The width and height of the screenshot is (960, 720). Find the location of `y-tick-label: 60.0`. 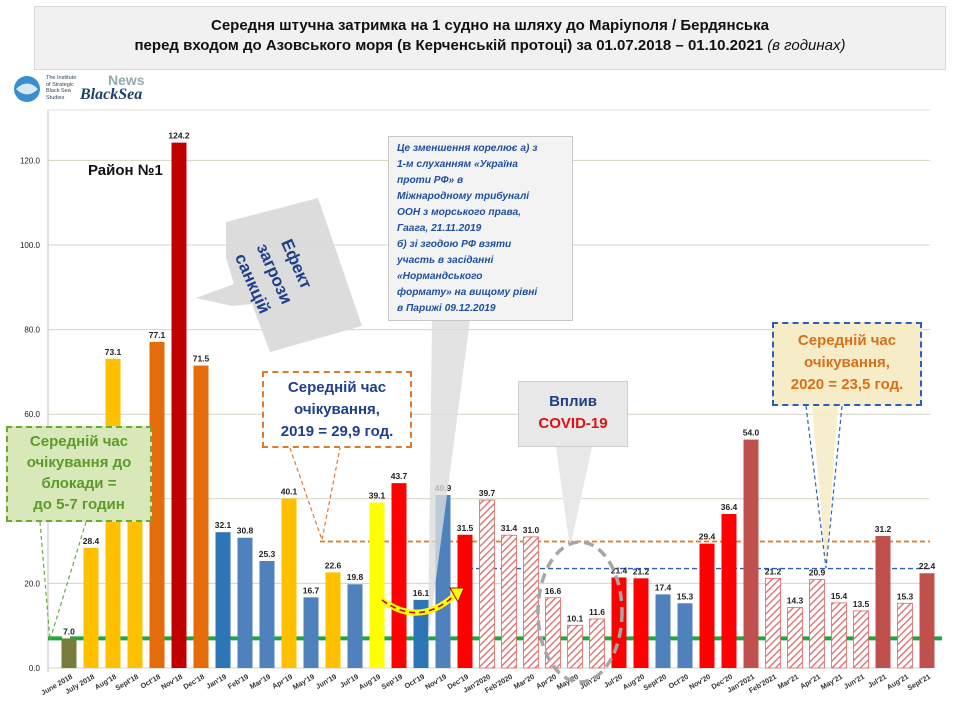

y-tick-label: 60.0 is located at coordinates (32, 414).